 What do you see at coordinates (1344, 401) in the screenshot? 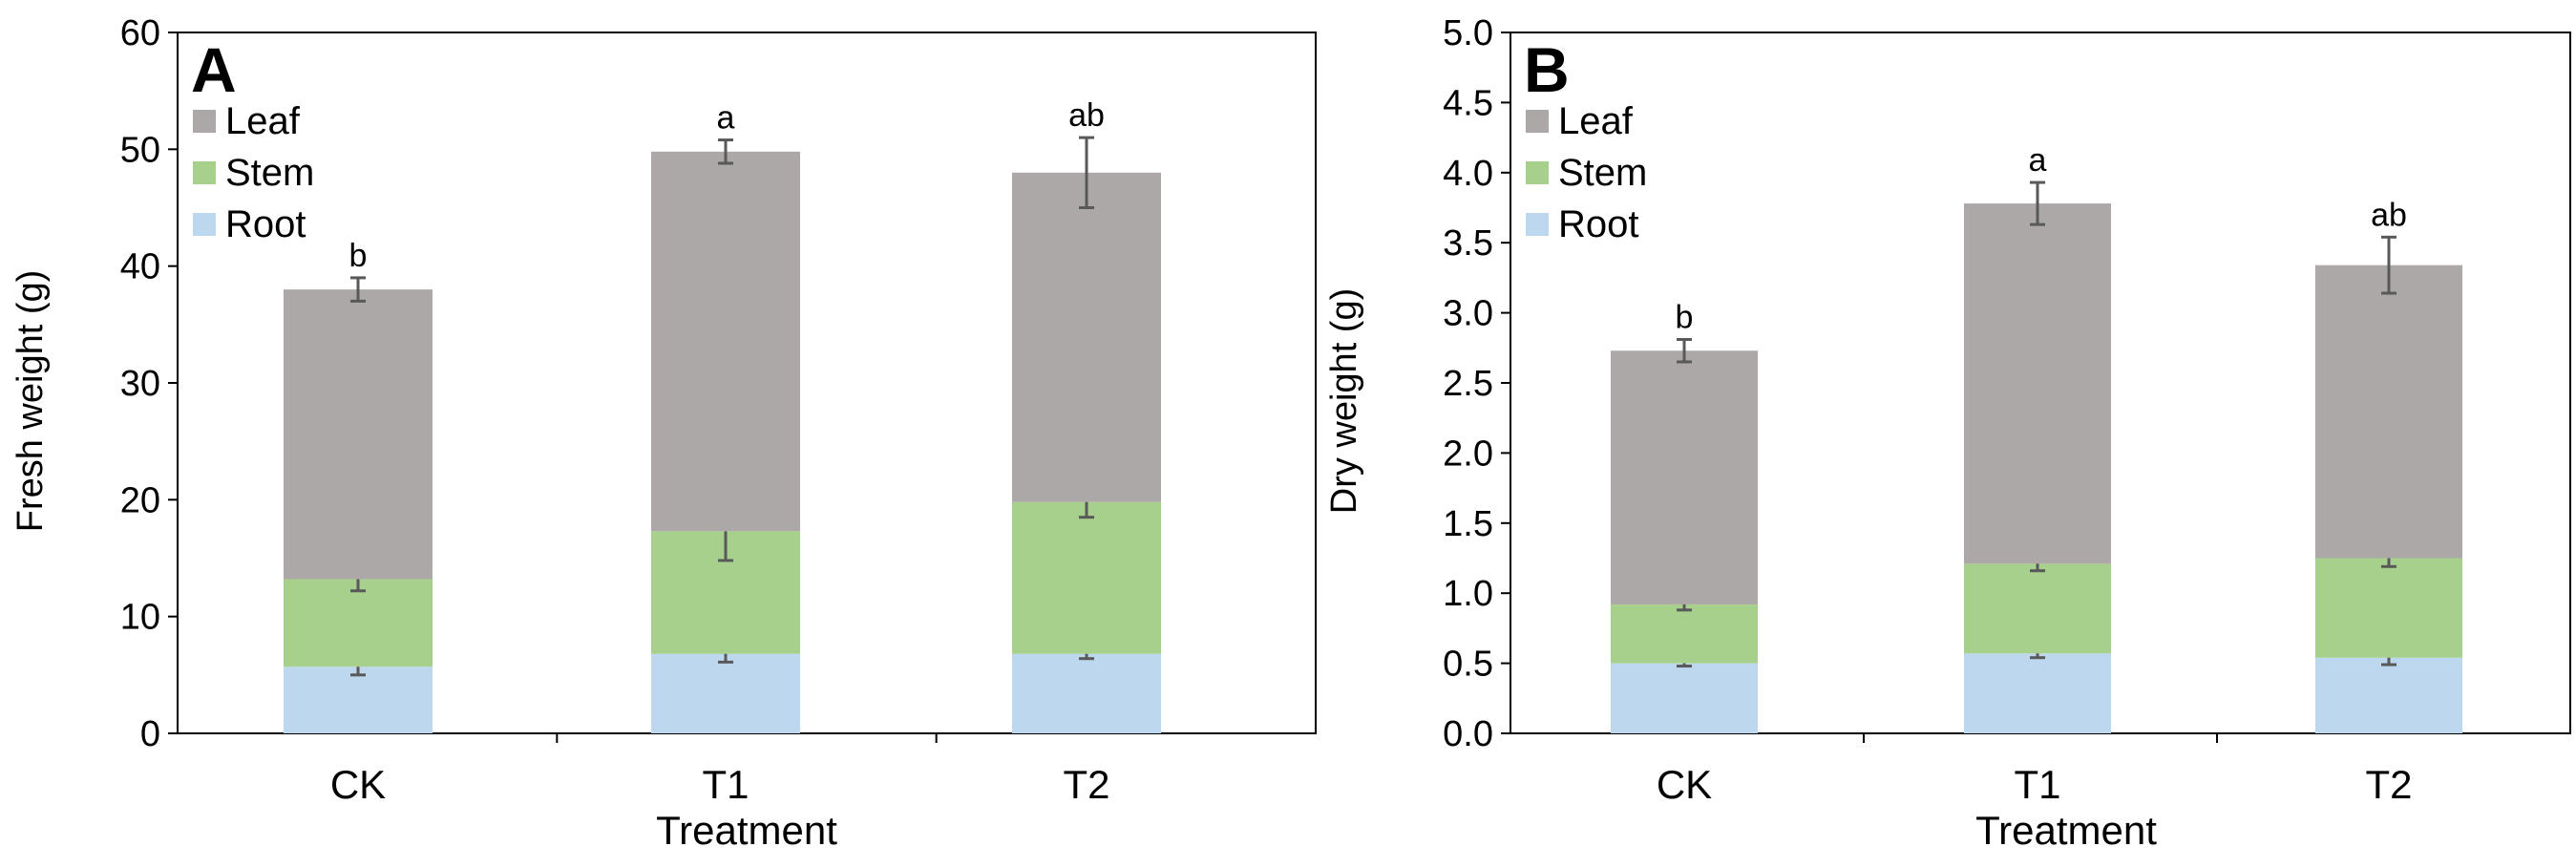
I see `panel-b-y-axis-title: Dry weight (g)` at bounding box center [1344, 401].